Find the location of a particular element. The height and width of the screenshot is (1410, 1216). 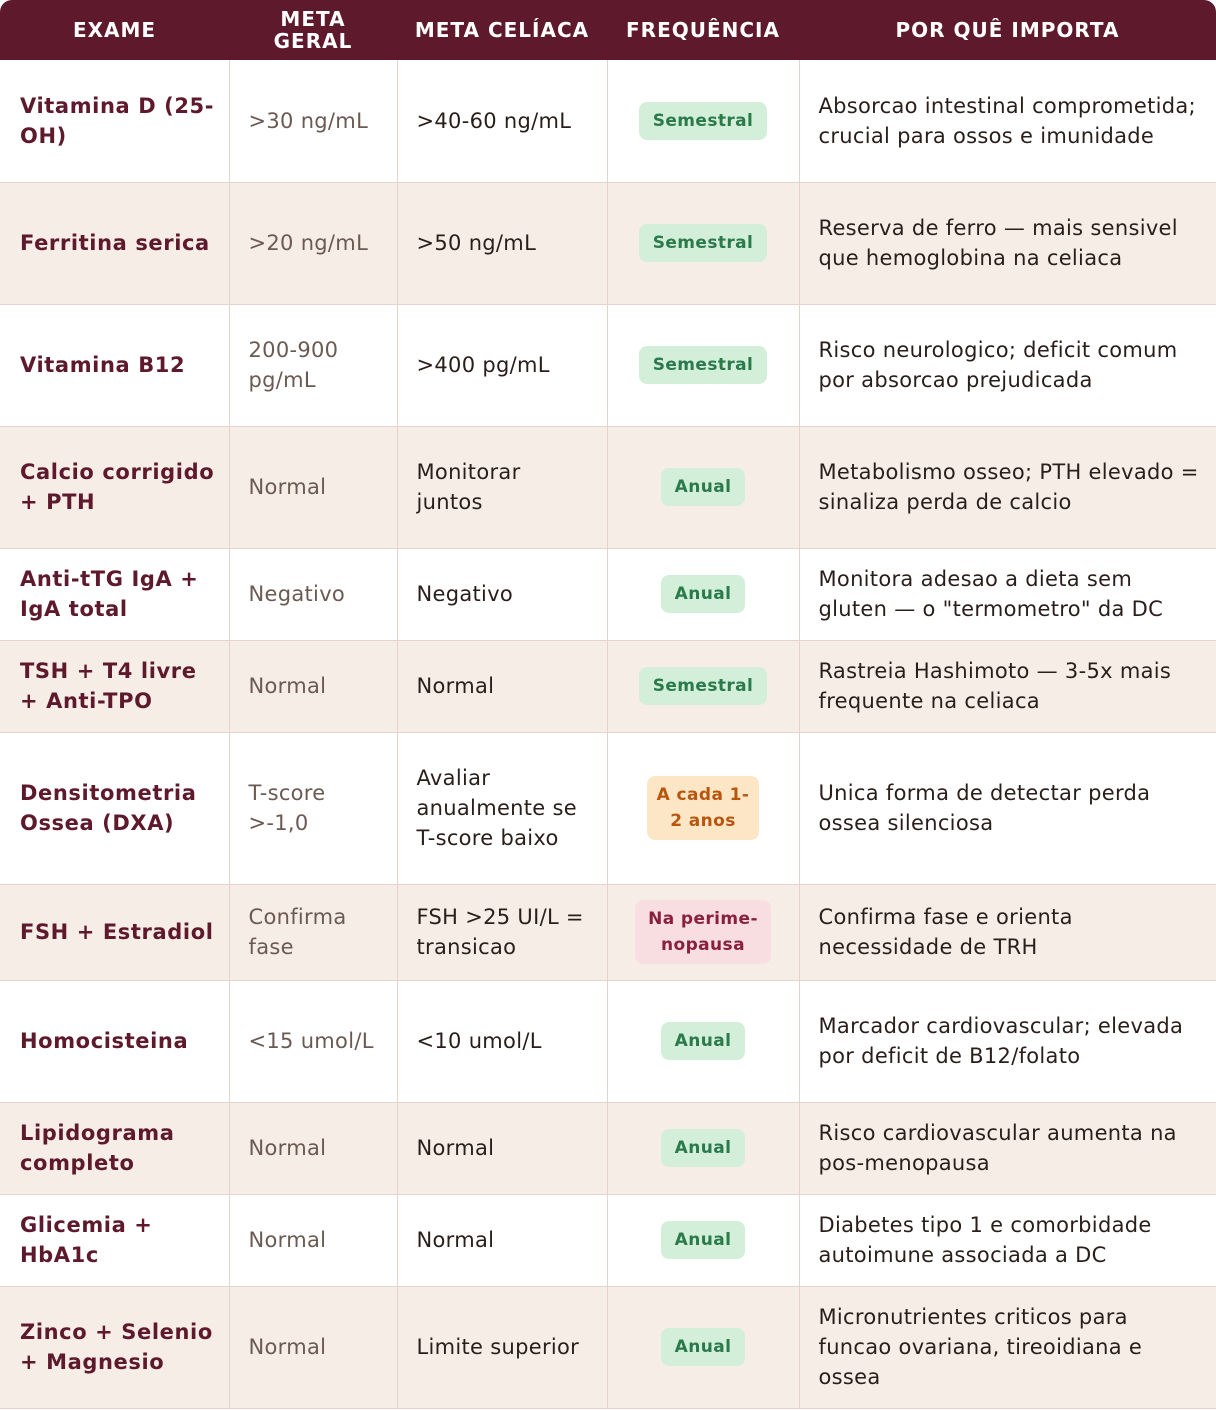

header-meta-geral: META GERAL is located at coordinates (313, 30).